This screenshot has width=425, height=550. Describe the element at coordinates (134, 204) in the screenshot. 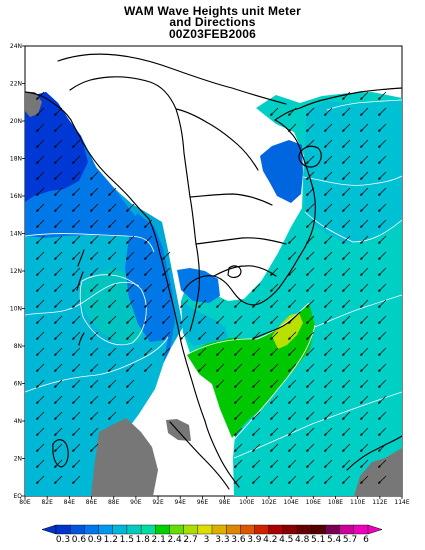

I see `bangladesh-myanmar-coast` at that location.